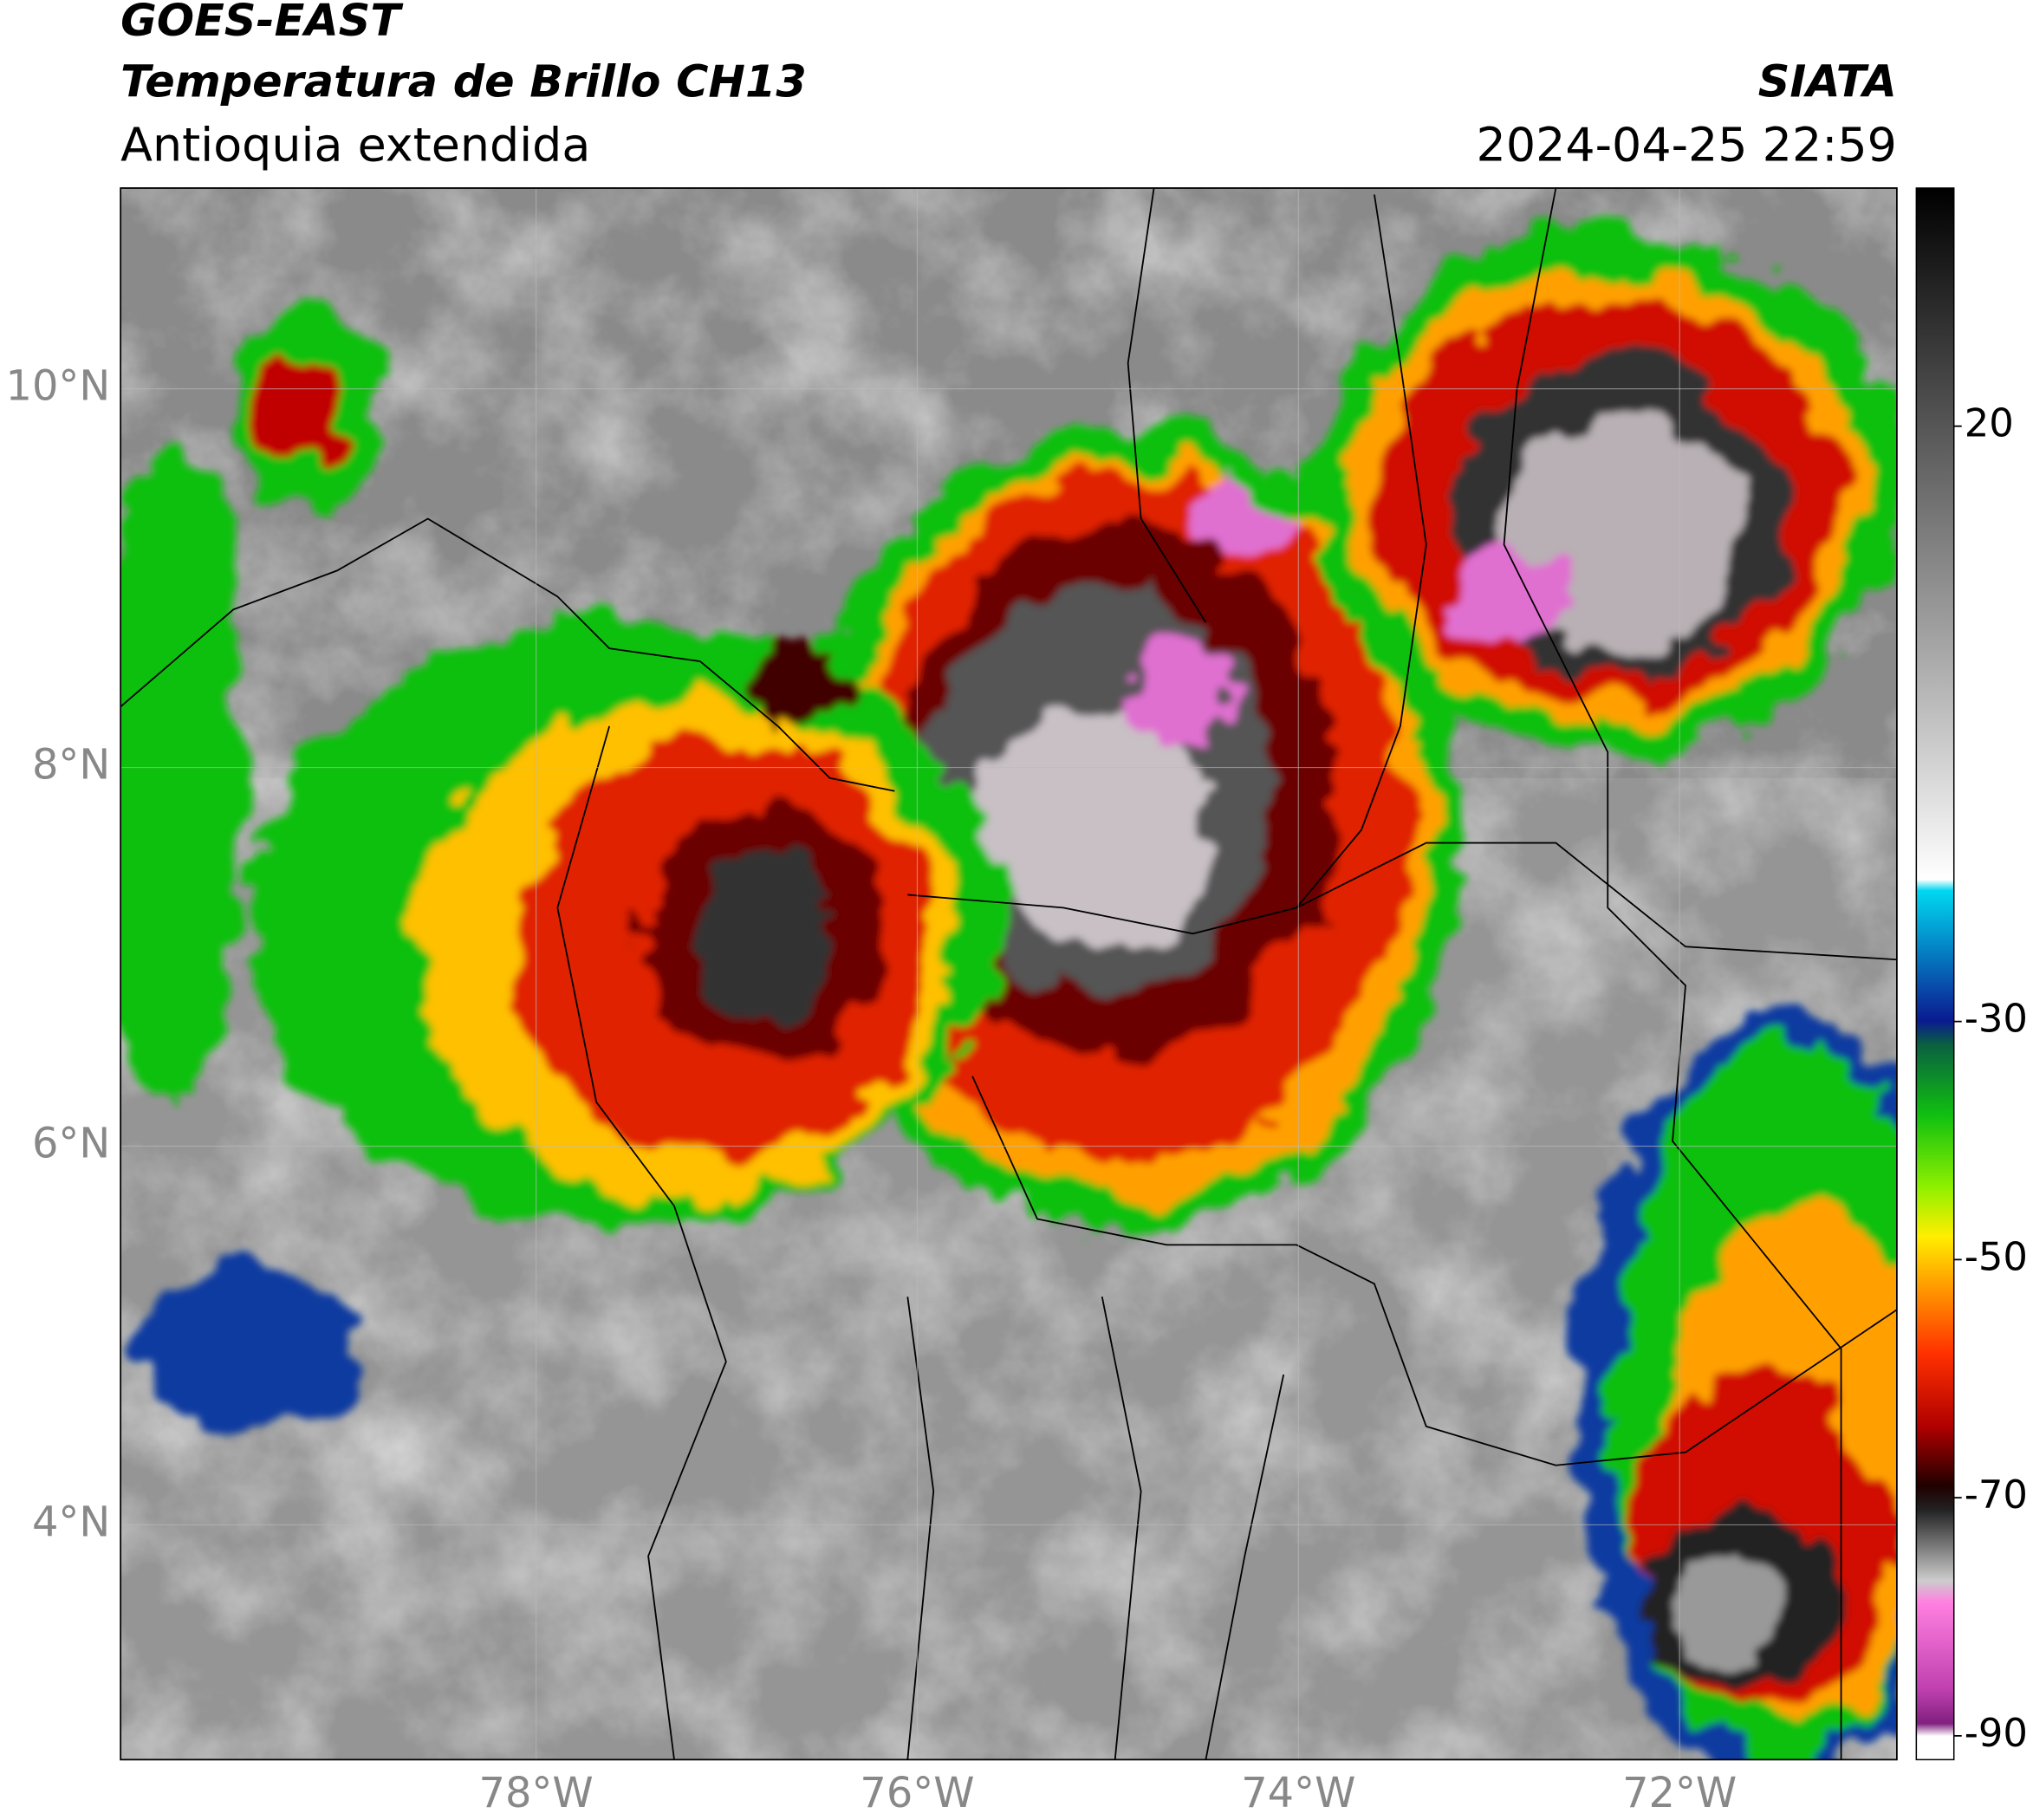 This screenshot has width=2033, height=1820. I want to click on region: Antioquia extendida, so click(355, 144).